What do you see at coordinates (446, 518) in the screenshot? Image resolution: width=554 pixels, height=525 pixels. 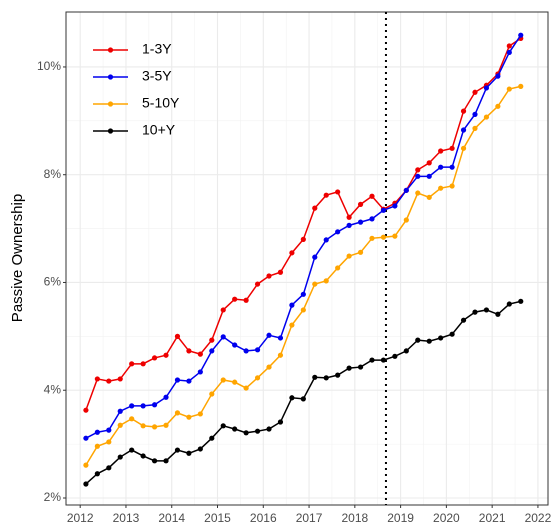 I see `x-tick-label: 2020` at bounding box center [446, 518].